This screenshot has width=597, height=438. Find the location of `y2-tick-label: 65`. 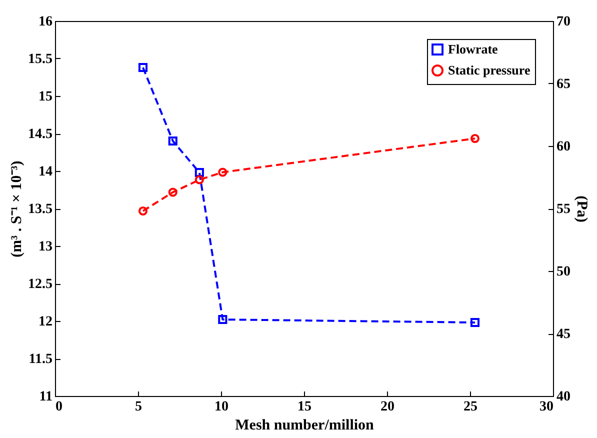

y2-tick-label: 65 is located at coordinates (563, 84).